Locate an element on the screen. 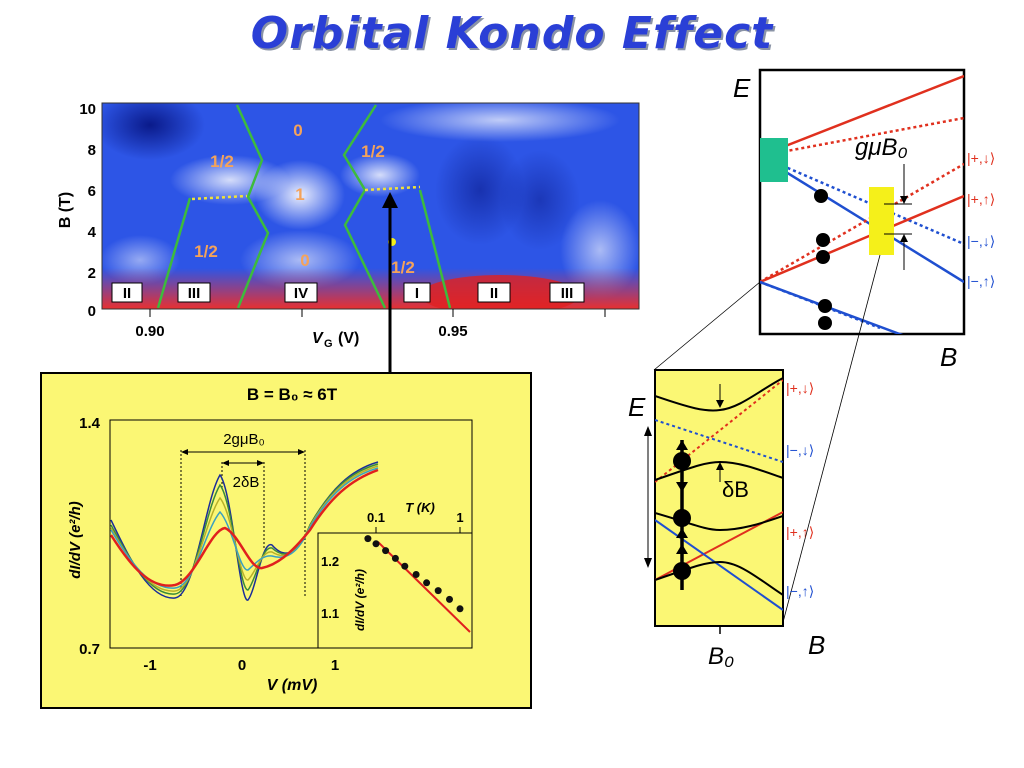 This screenshot has height=768, width=1024. temperature-inset: T (K) 0.1 1 1.2 1.1 dI/dV (e²/h) is located at coordinates (395, 574).